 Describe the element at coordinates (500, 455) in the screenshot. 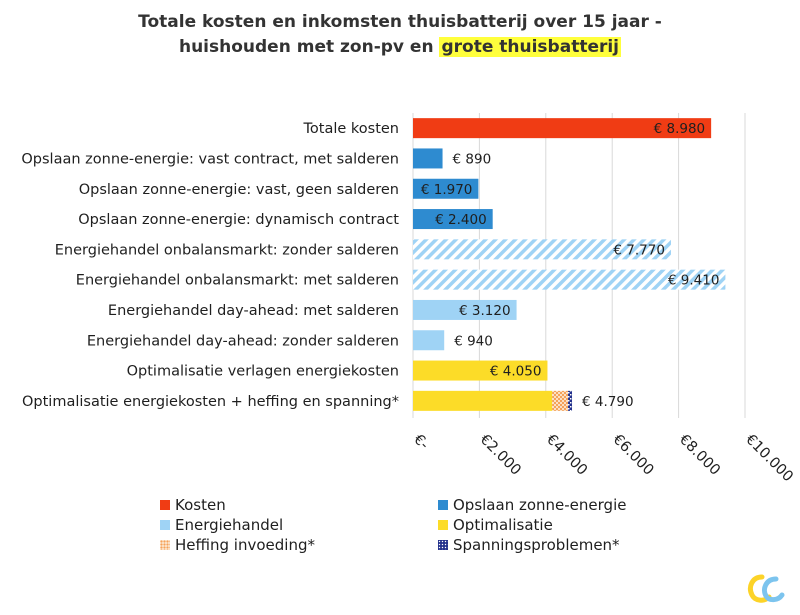

I see `x-tick-label: €2.000` at that location.